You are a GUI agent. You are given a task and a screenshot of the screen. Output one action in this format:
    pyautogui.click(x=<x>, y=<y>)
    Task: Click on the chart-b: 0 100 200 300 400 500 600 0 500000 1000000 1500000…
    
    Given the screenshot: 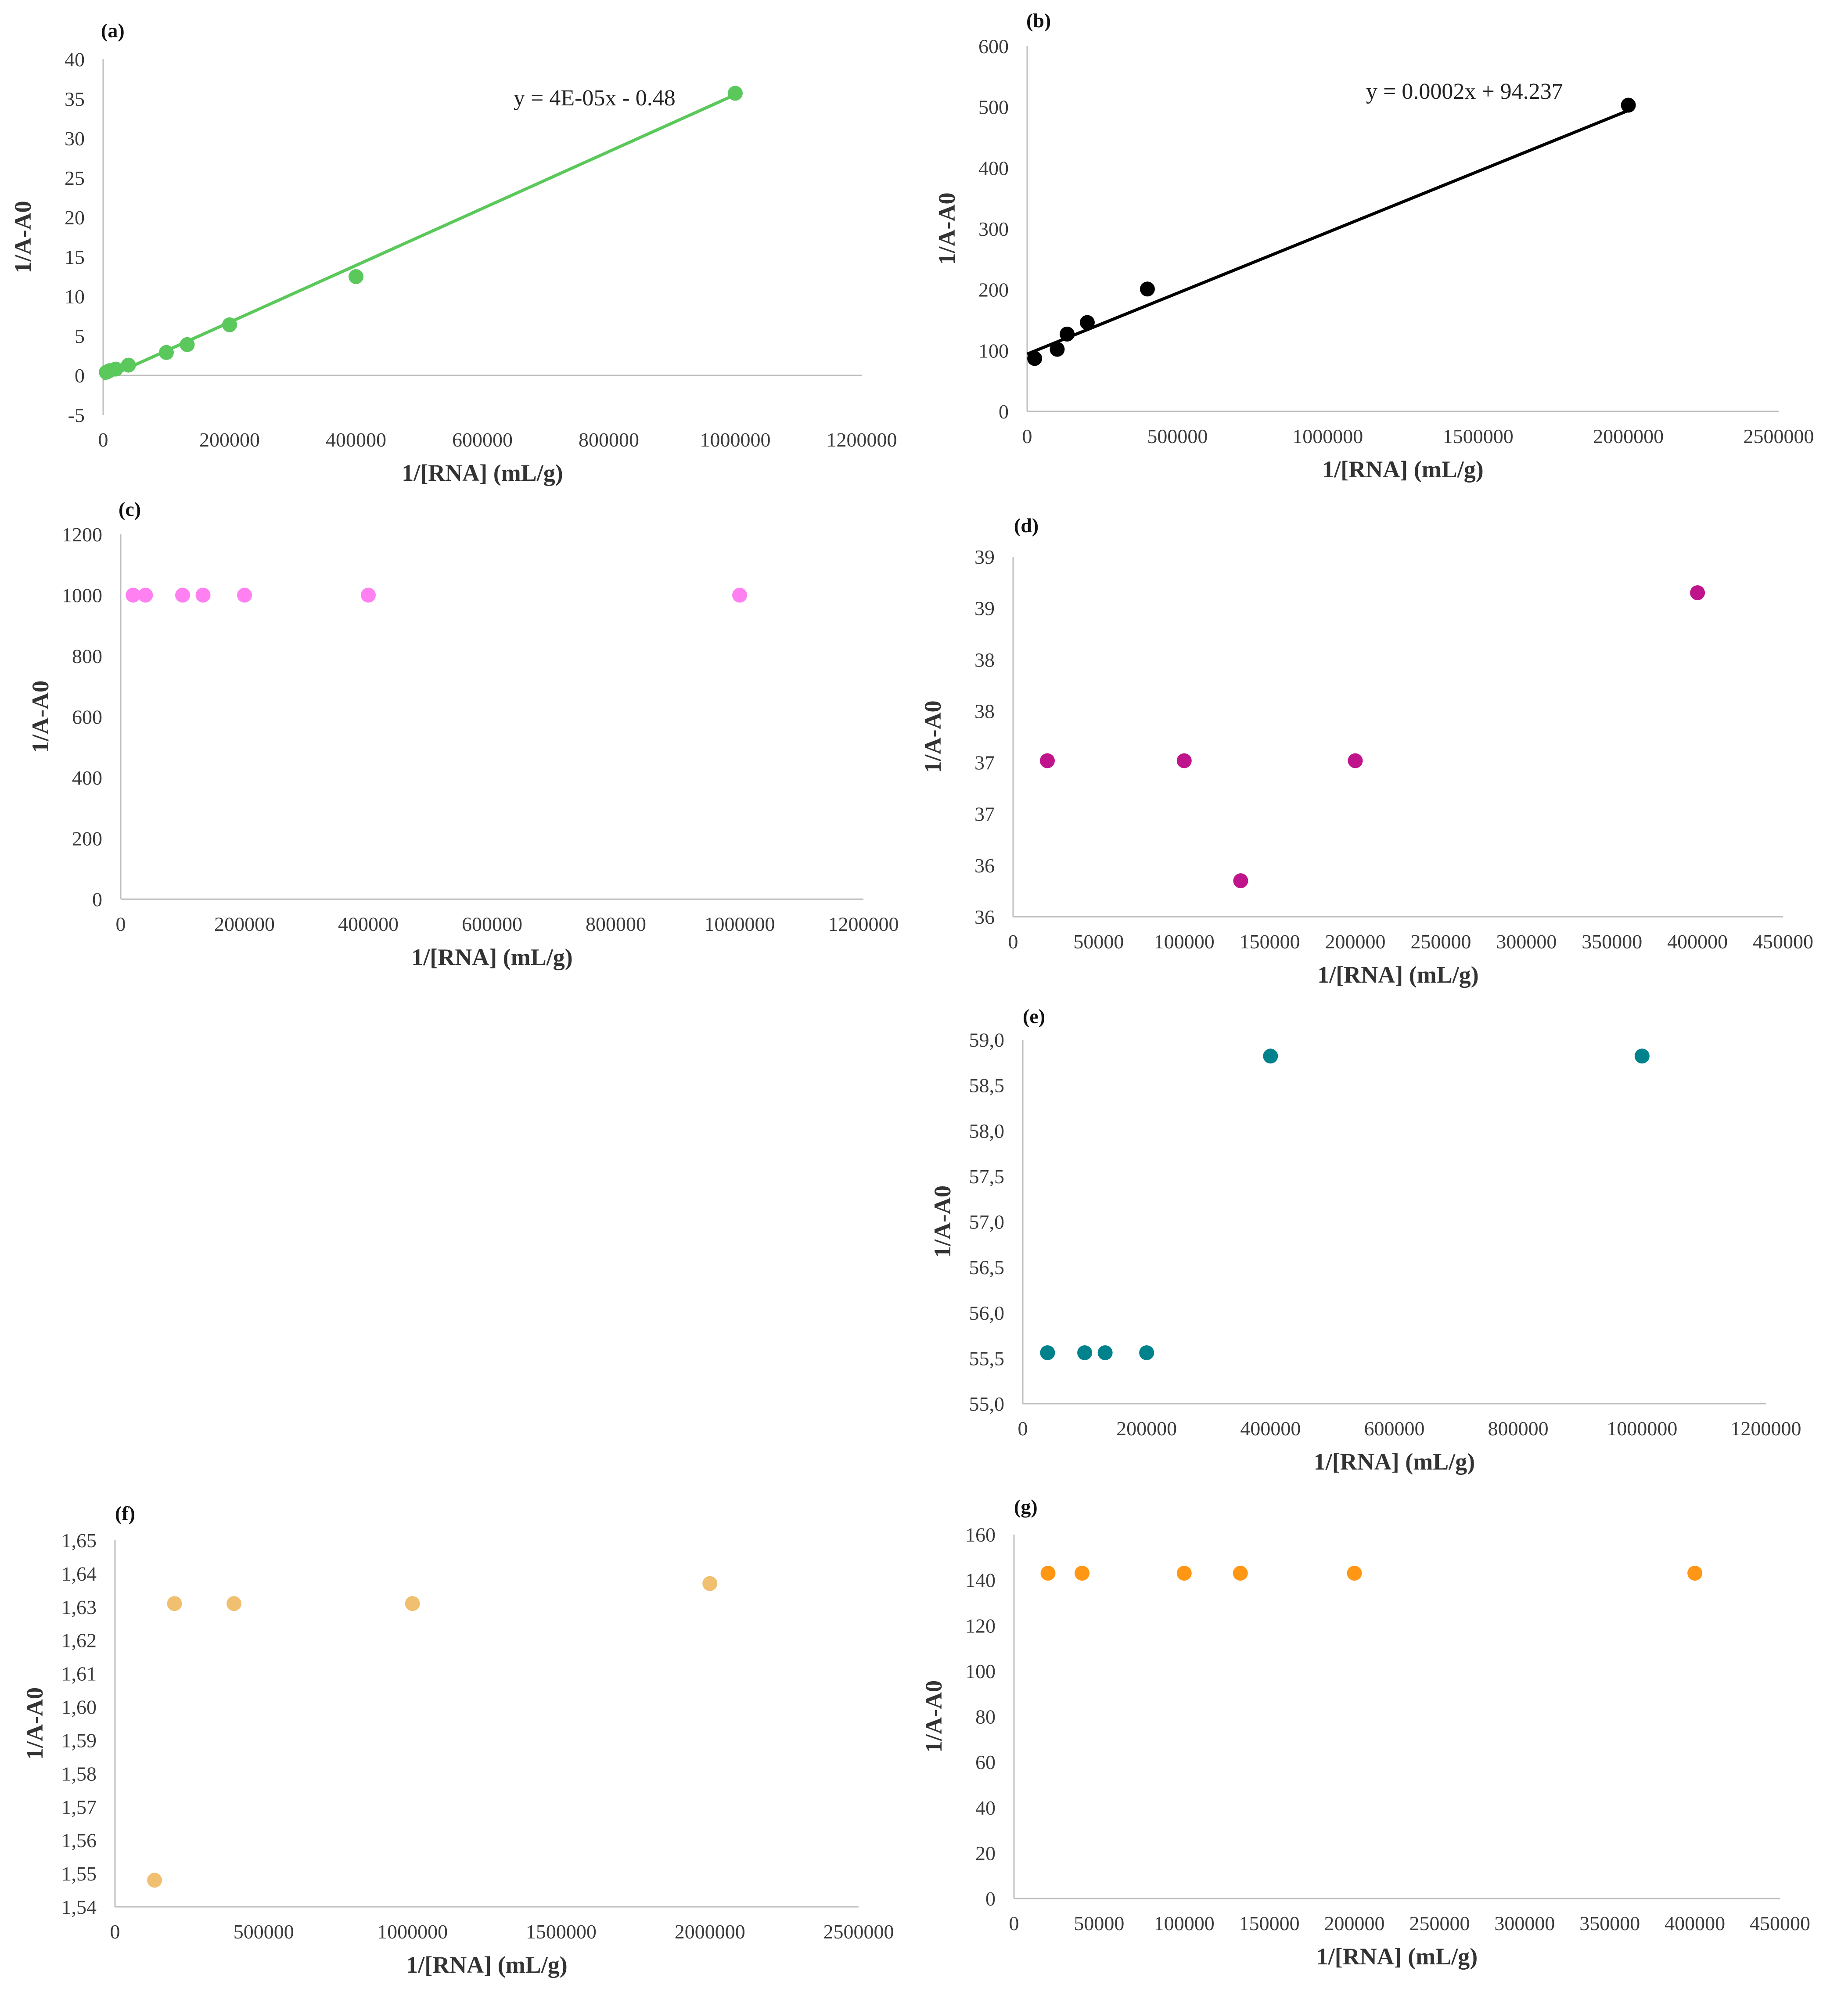 What is the action you would take?
    pyautogui.click(x=1374, y=246)
    